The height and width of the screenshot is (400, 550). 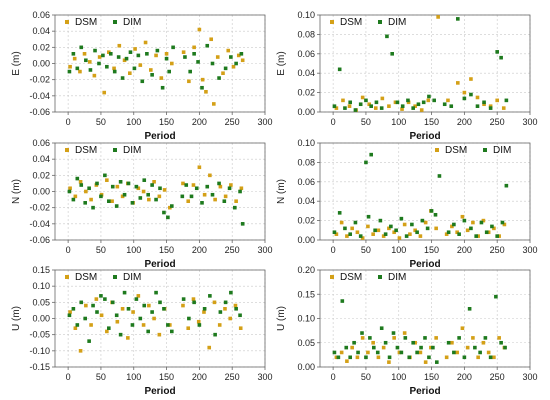 I want to click on x-tick-label: 0, so click(x=68, y=122).